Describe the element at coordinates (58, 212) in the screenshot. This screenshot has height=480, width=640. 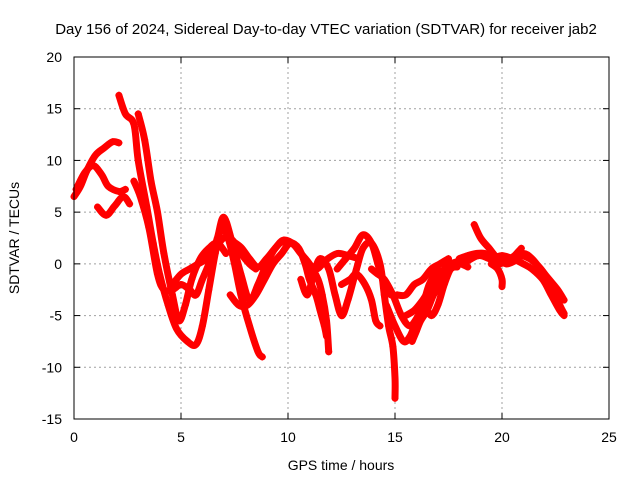
I see `y-tick-label: 5` at that location.